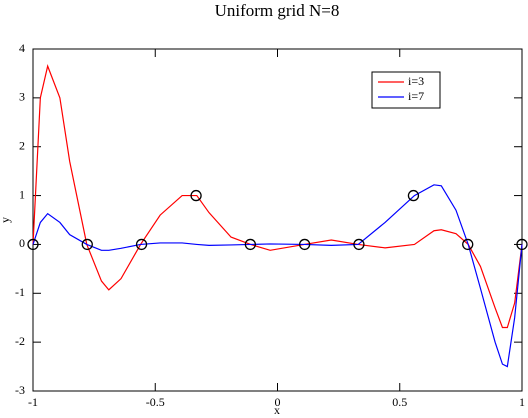 This screenshot has height=418, width=528. What do you see at coordinates (20, 292) in the screenshot?
I see `y-tick-label: -1` at bounding box center [20, 292].